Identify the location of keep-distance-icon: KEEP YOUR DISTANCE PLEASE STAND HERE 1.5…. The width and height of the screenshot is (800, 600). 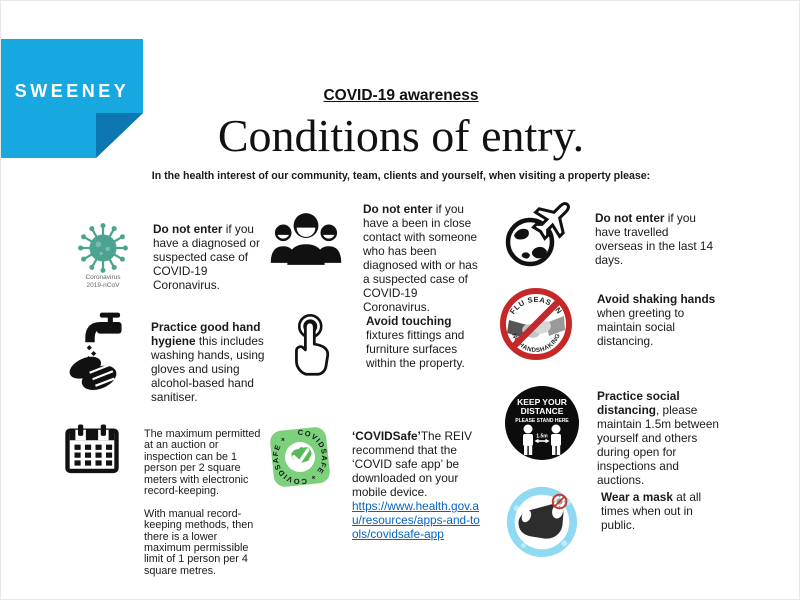
(542, 423).